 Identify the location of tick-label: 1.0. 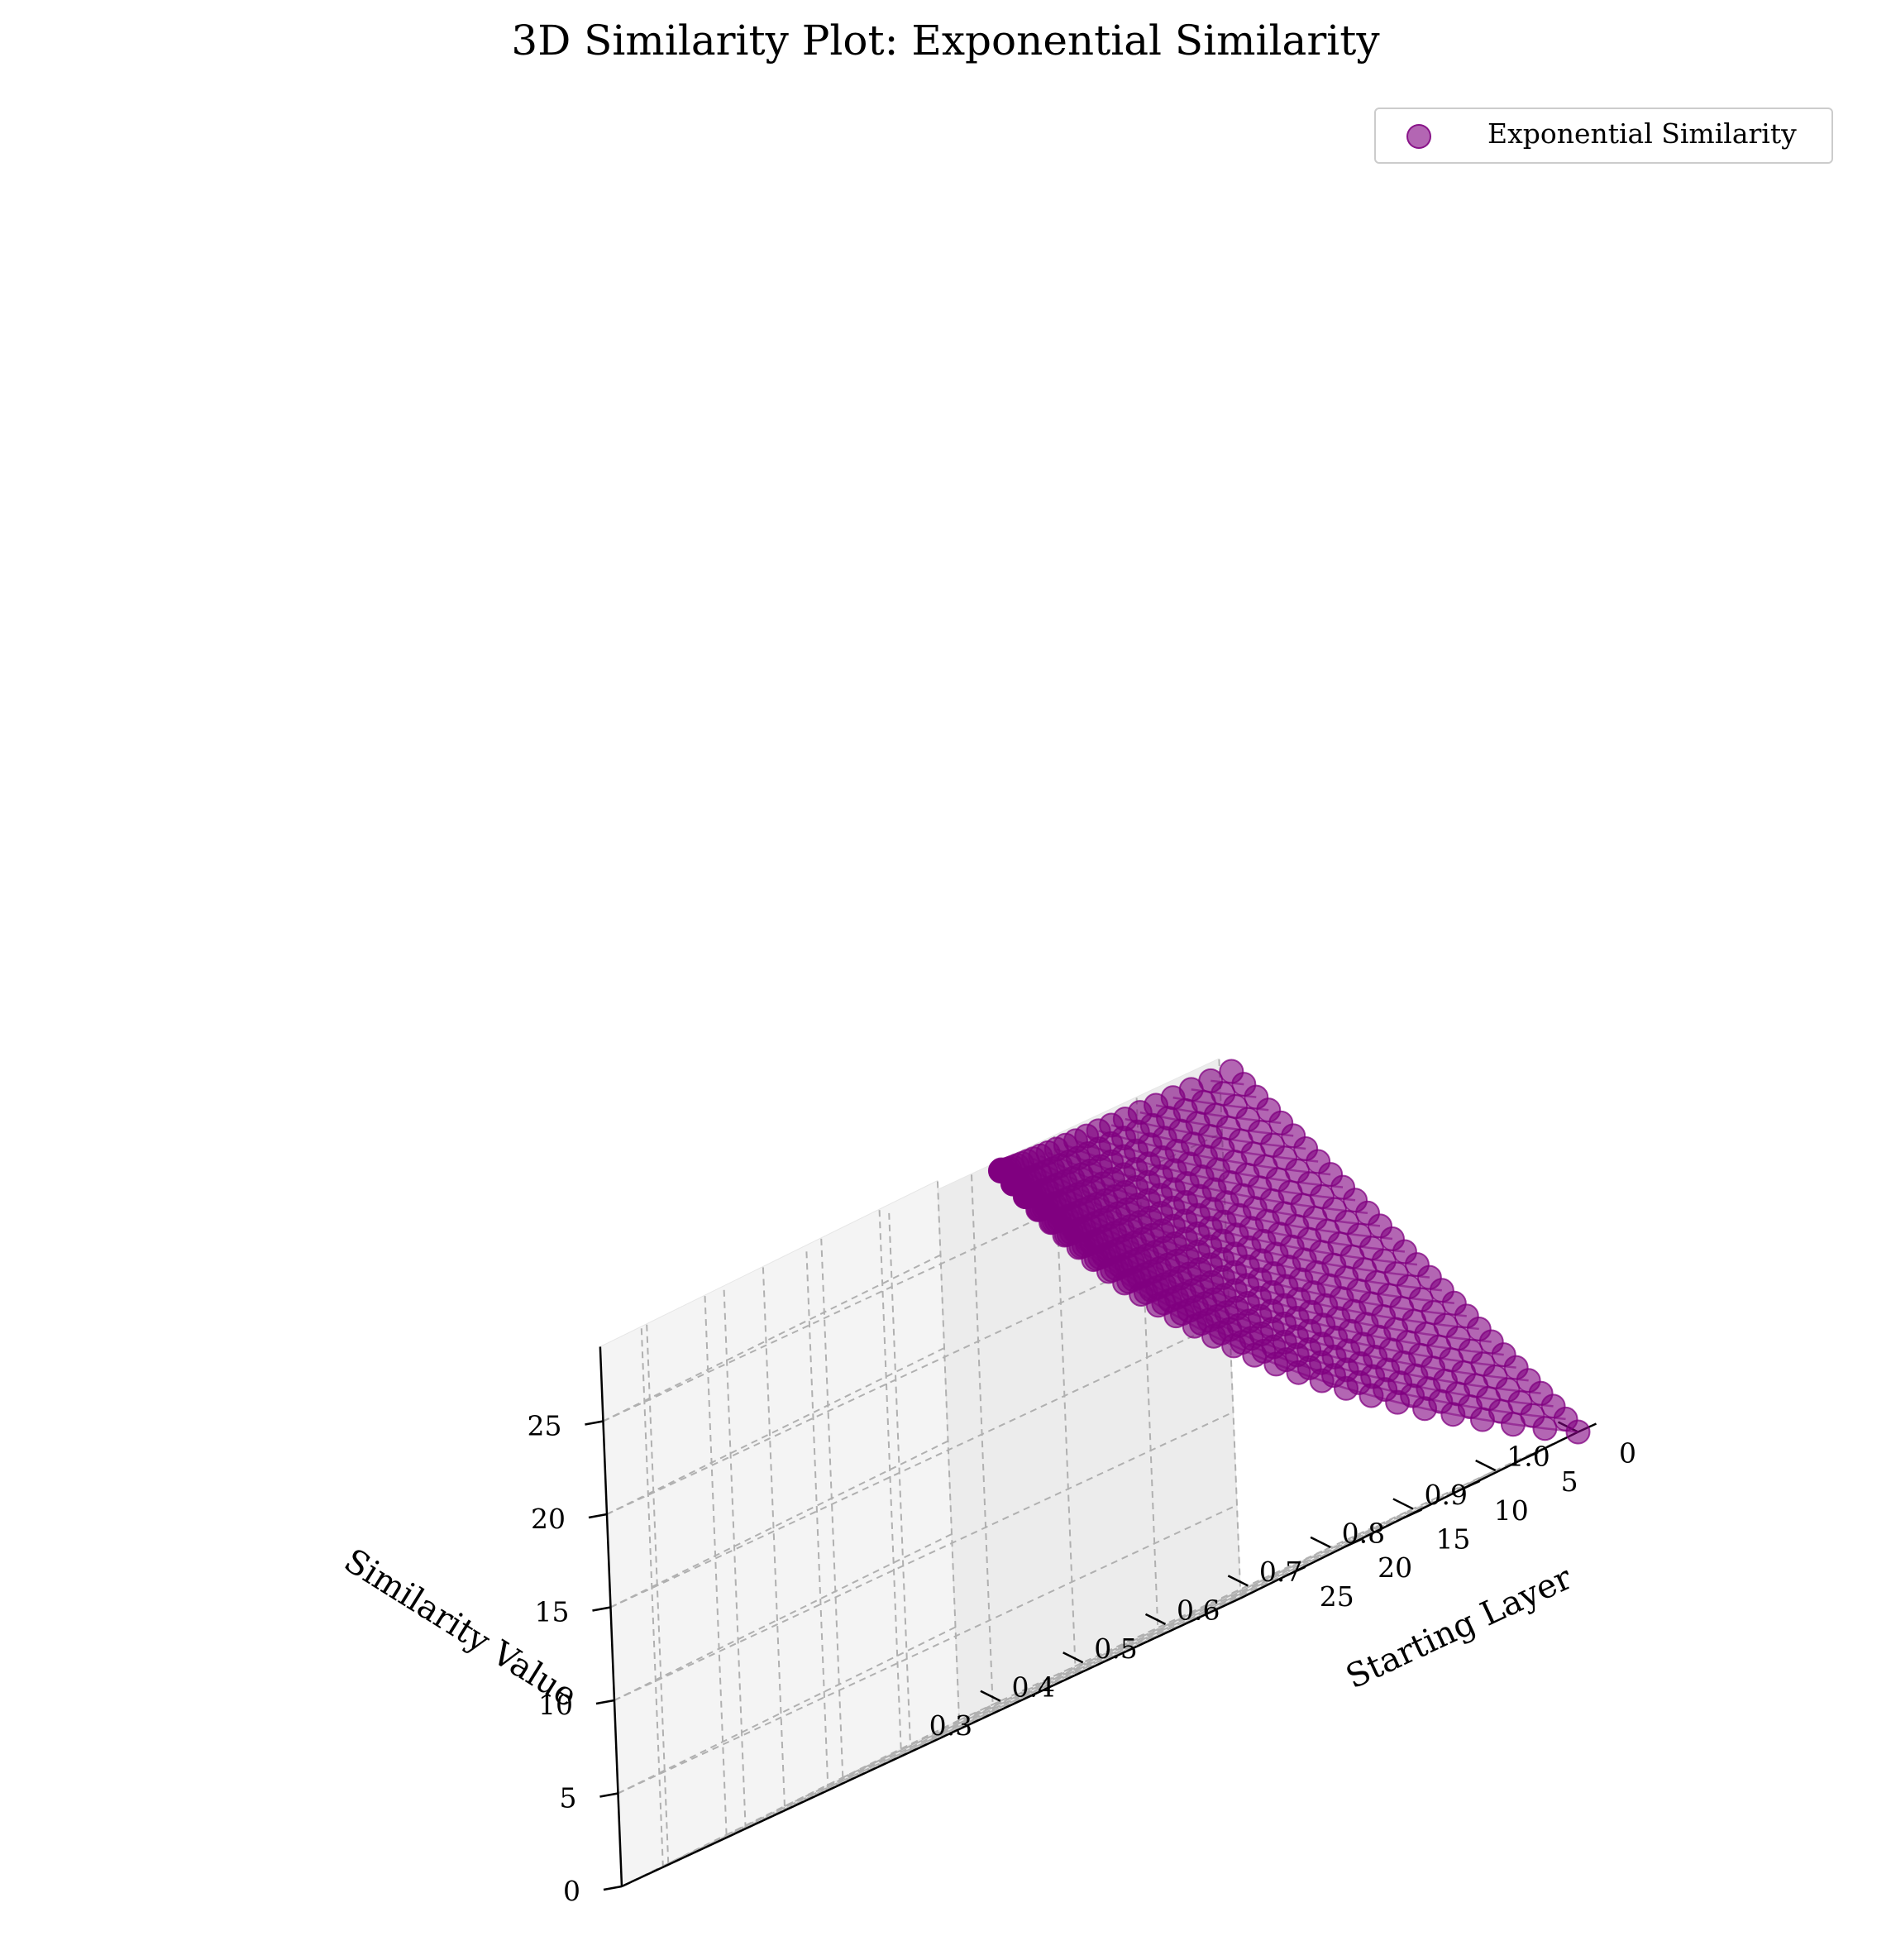
(1529, 1457).